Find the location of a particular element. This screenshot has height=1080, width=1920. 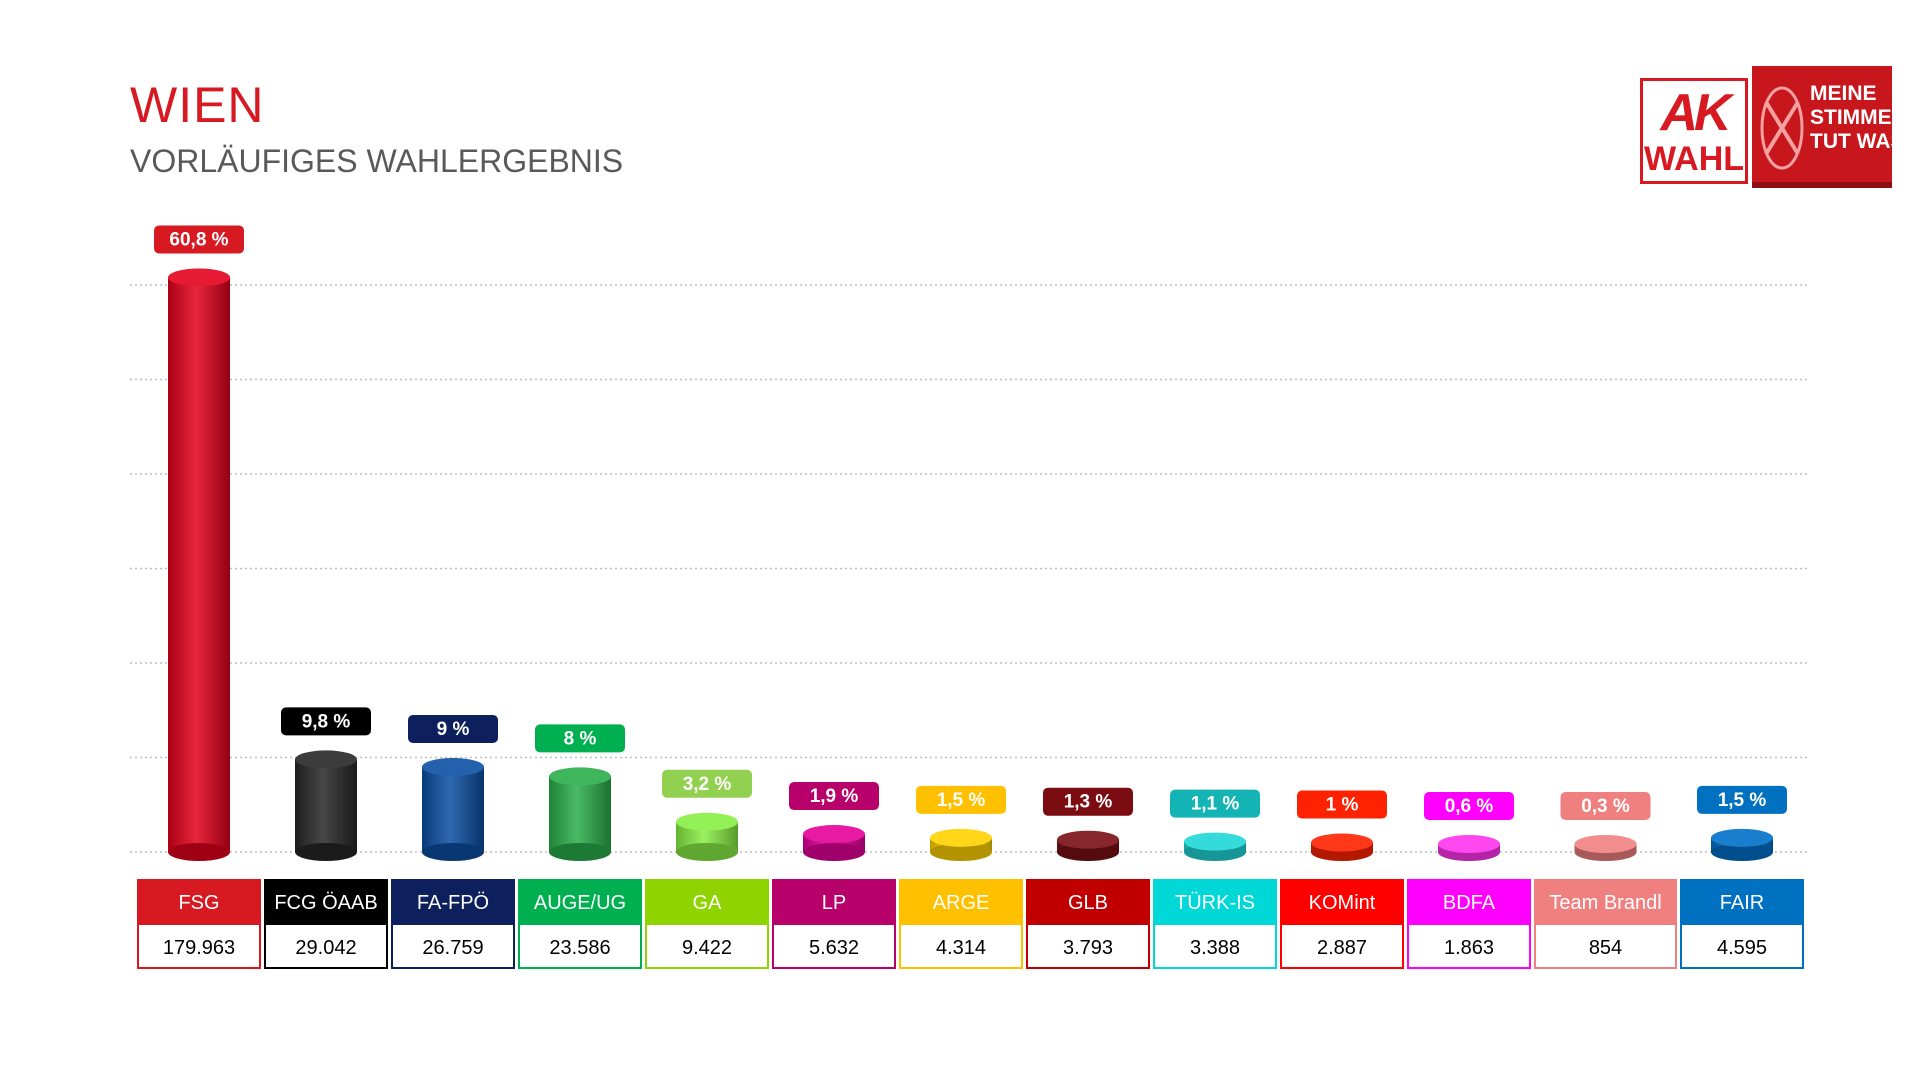

percent-label: 60,8 % is located at coordinates (198, 239).